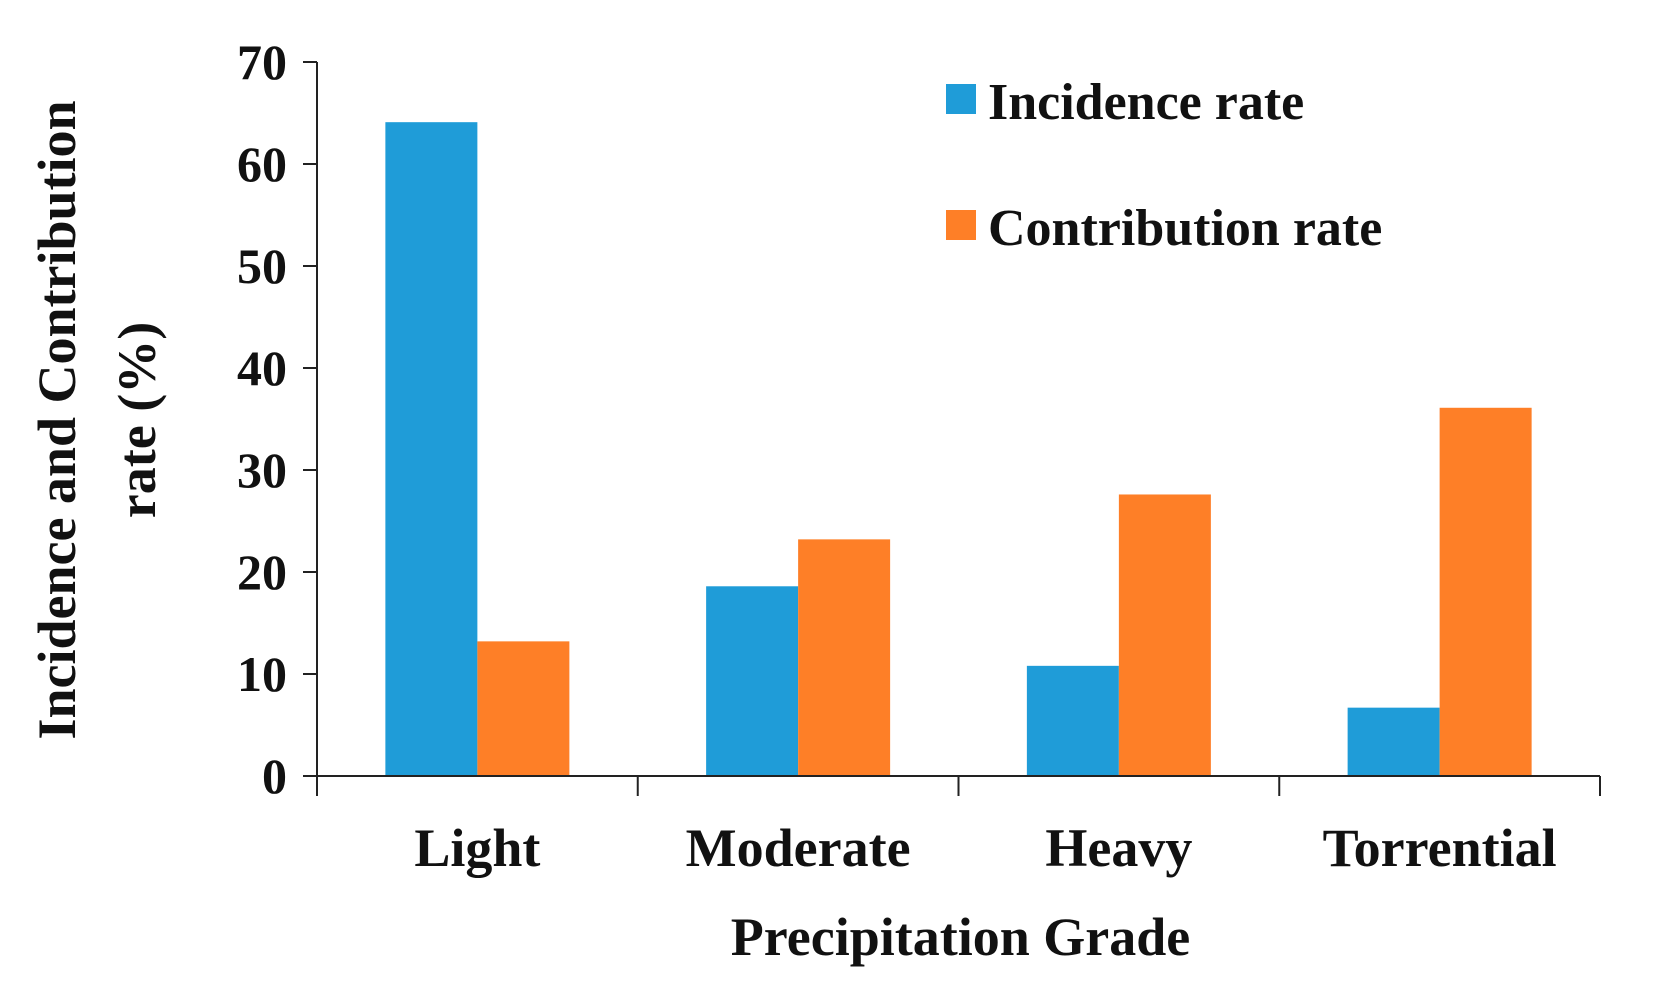 The image size is (1660, 997). Describe the element at coordinates (798, 848) in the screenshot. I see `x-tick-label-moderate: Moderate` at that location.